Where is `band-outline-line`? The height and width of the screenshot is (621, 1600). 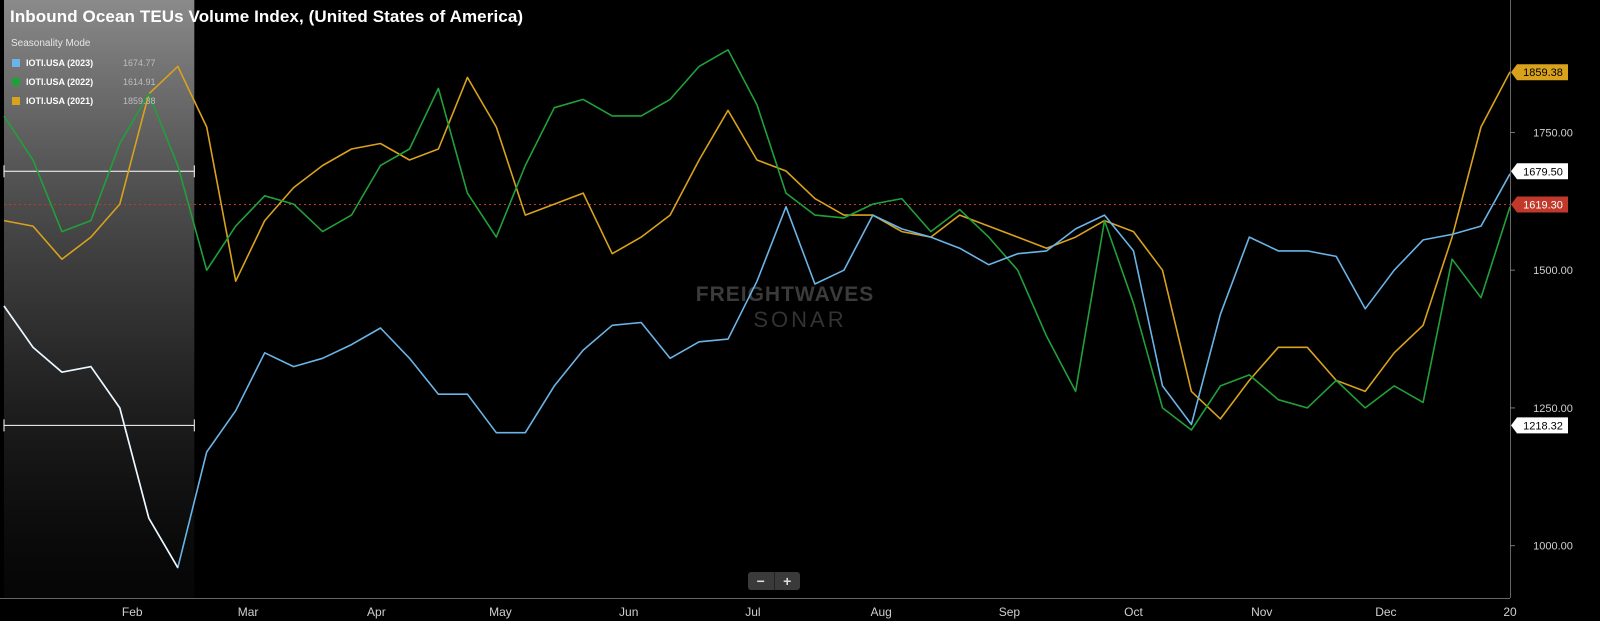
band-outline-line is located at coordinates (91, 437).